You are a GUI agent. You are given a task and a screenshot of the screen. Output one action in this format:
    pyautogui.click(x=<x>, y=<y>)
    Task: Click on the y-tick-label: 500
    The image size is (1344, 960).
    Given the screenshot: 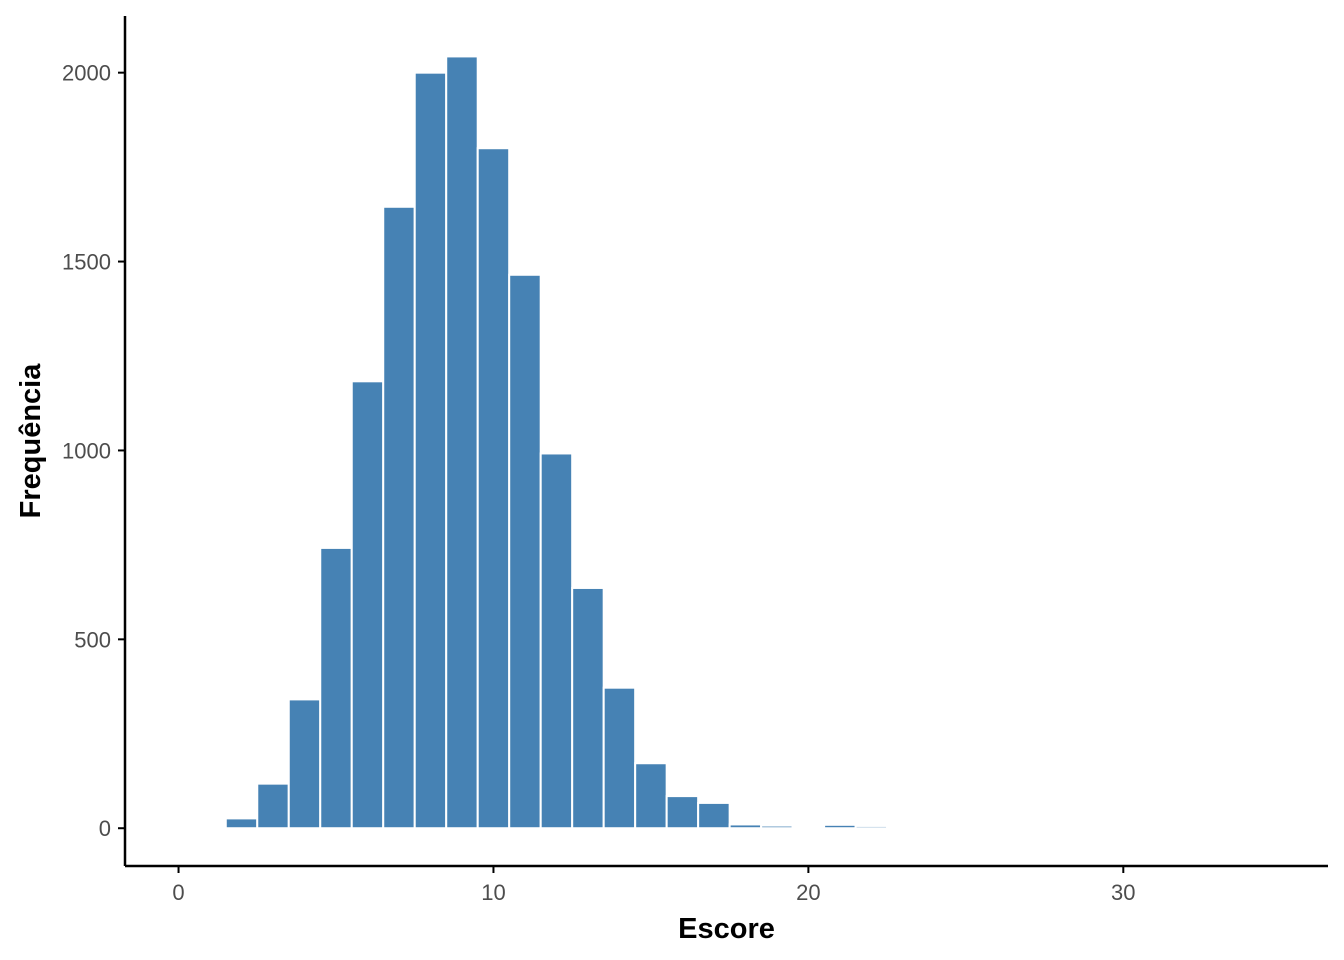 What is the action you would take?
    pyautogui.click(x=92, y=639)
    